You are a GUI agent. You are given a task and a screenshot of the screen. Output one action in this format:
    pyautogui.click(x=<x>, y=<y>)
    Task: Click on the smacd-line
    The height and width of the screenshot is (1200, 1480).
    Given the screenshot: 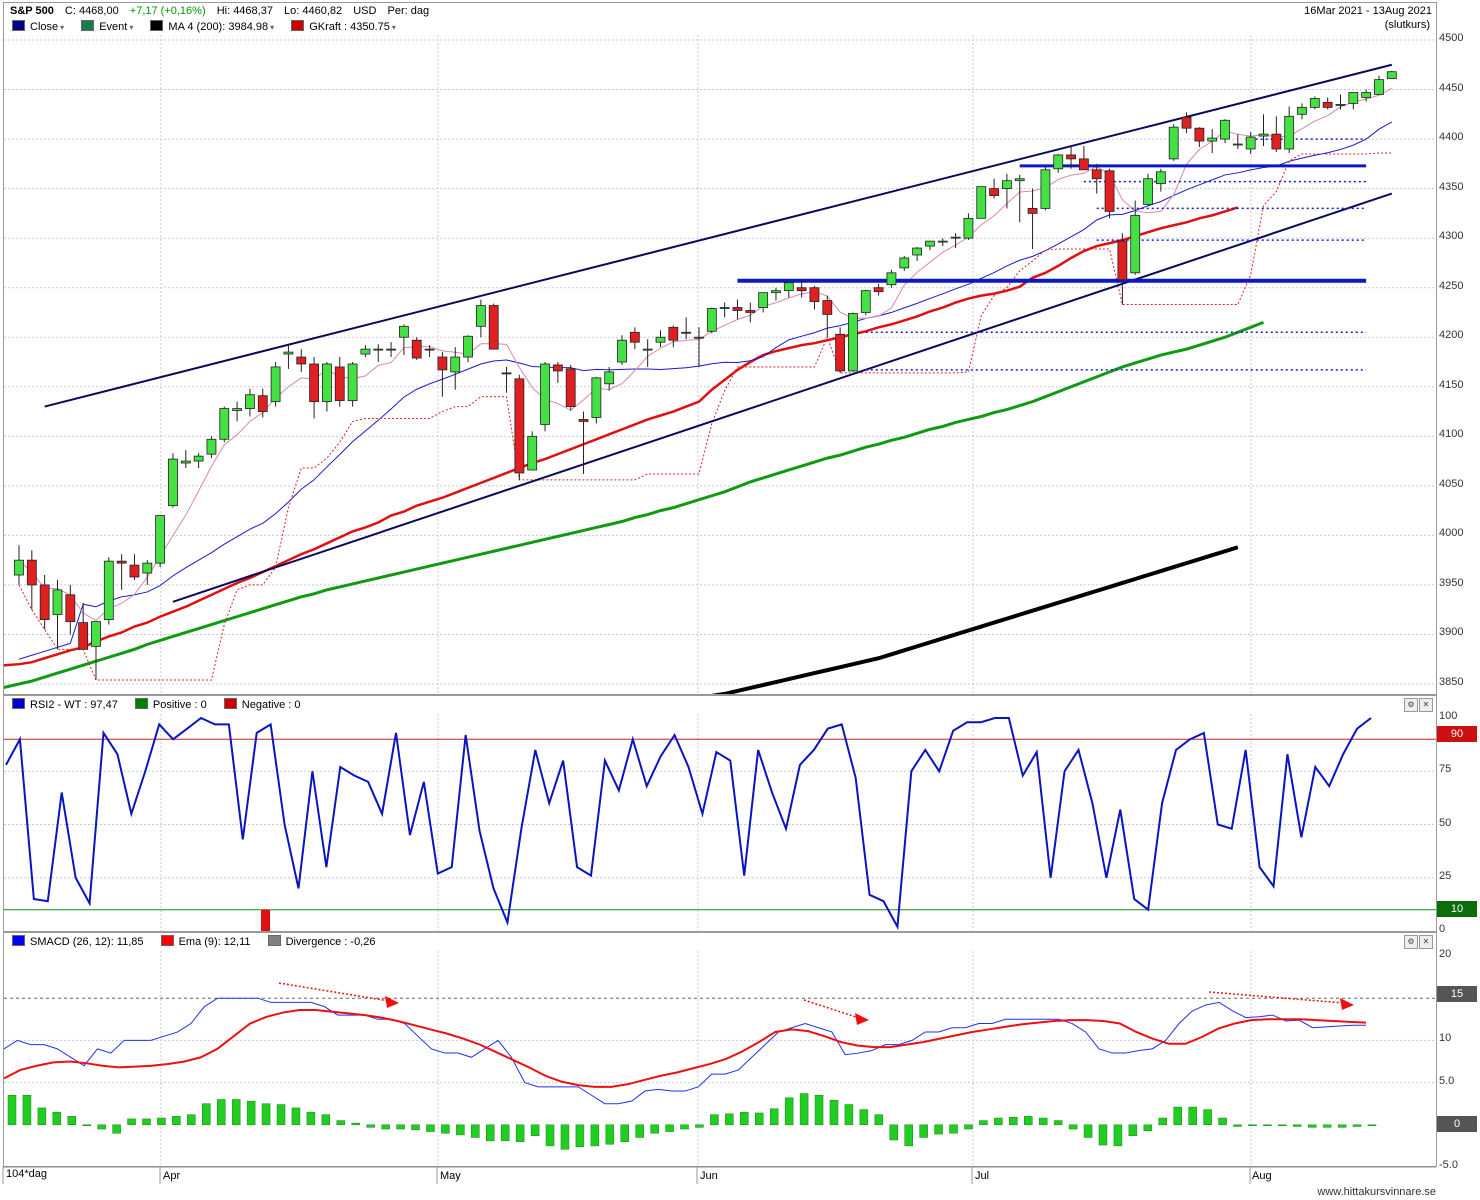 What is the action you would take?
    pyautogui.click(x=685, y=1051)
    